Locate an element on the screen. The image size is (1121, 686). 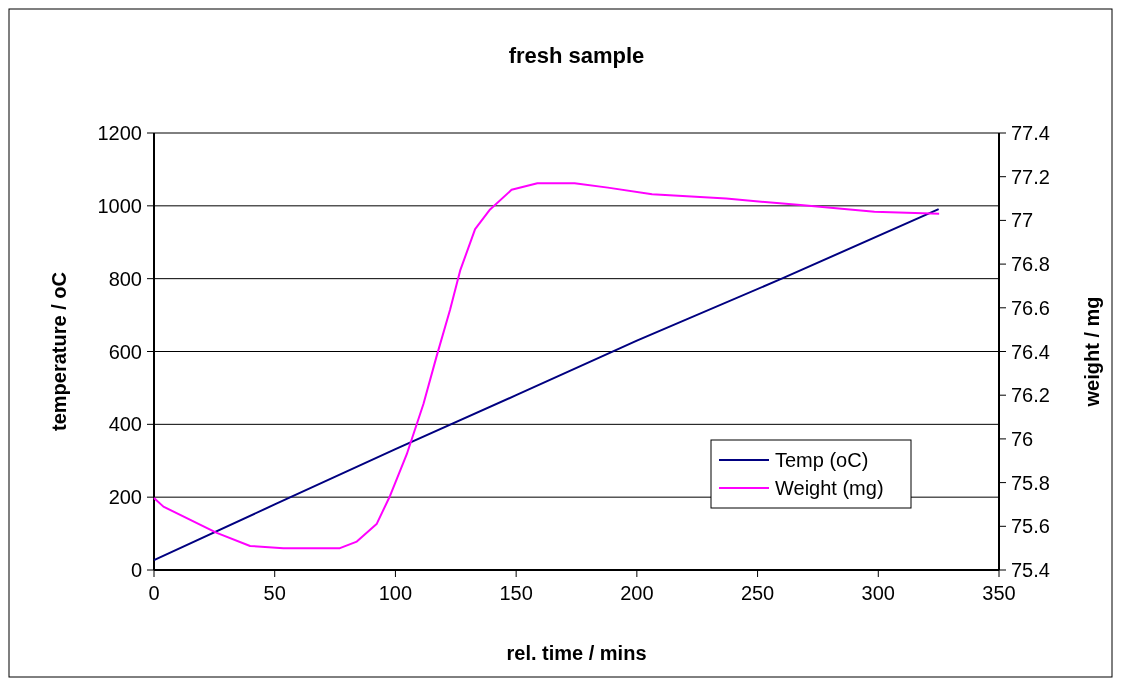
y2-tick-label: 75.6 is located at coordinates (1030, 526).